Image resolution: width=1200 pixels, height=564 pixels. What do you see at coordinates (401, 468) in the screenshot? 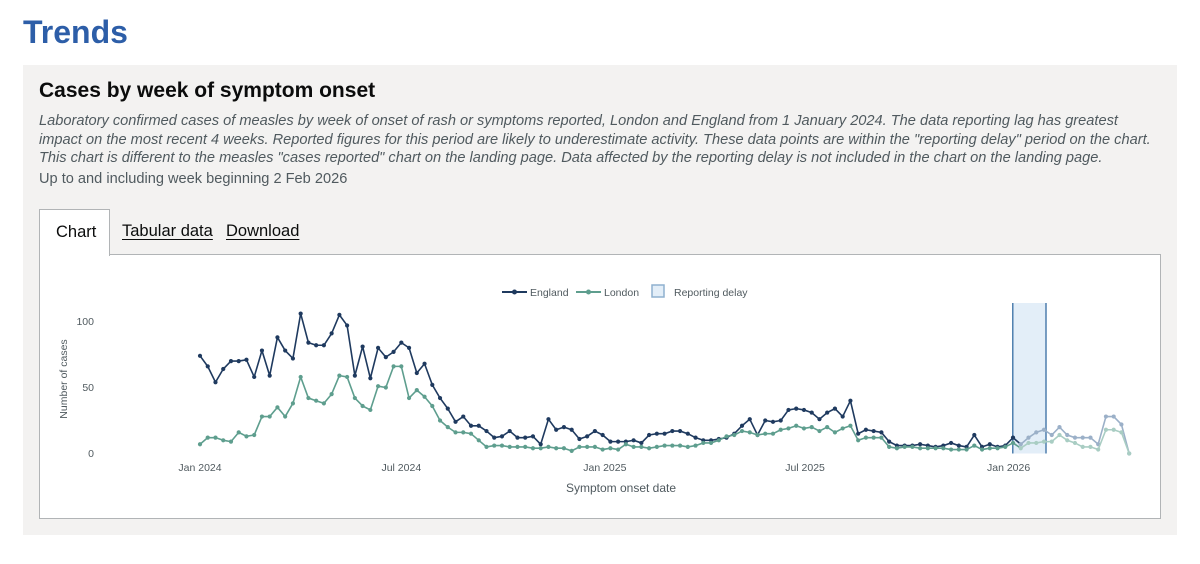
I see `x-tick-label: Jul 2024` at bounding box center [401, 468].